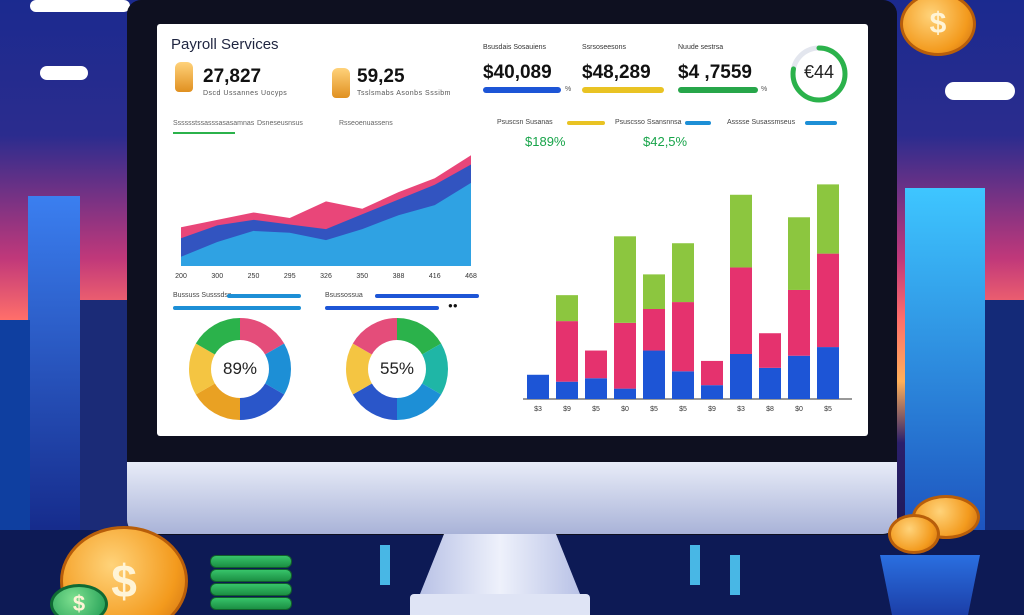  I want to click on glasses-icon: ●●, so click(453, 305).